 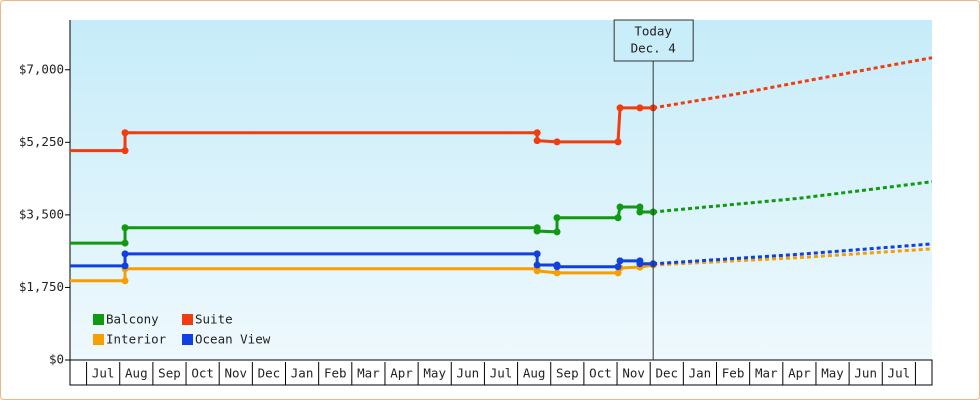 I want to click on x-axis-band, so click(x=501, y=372).